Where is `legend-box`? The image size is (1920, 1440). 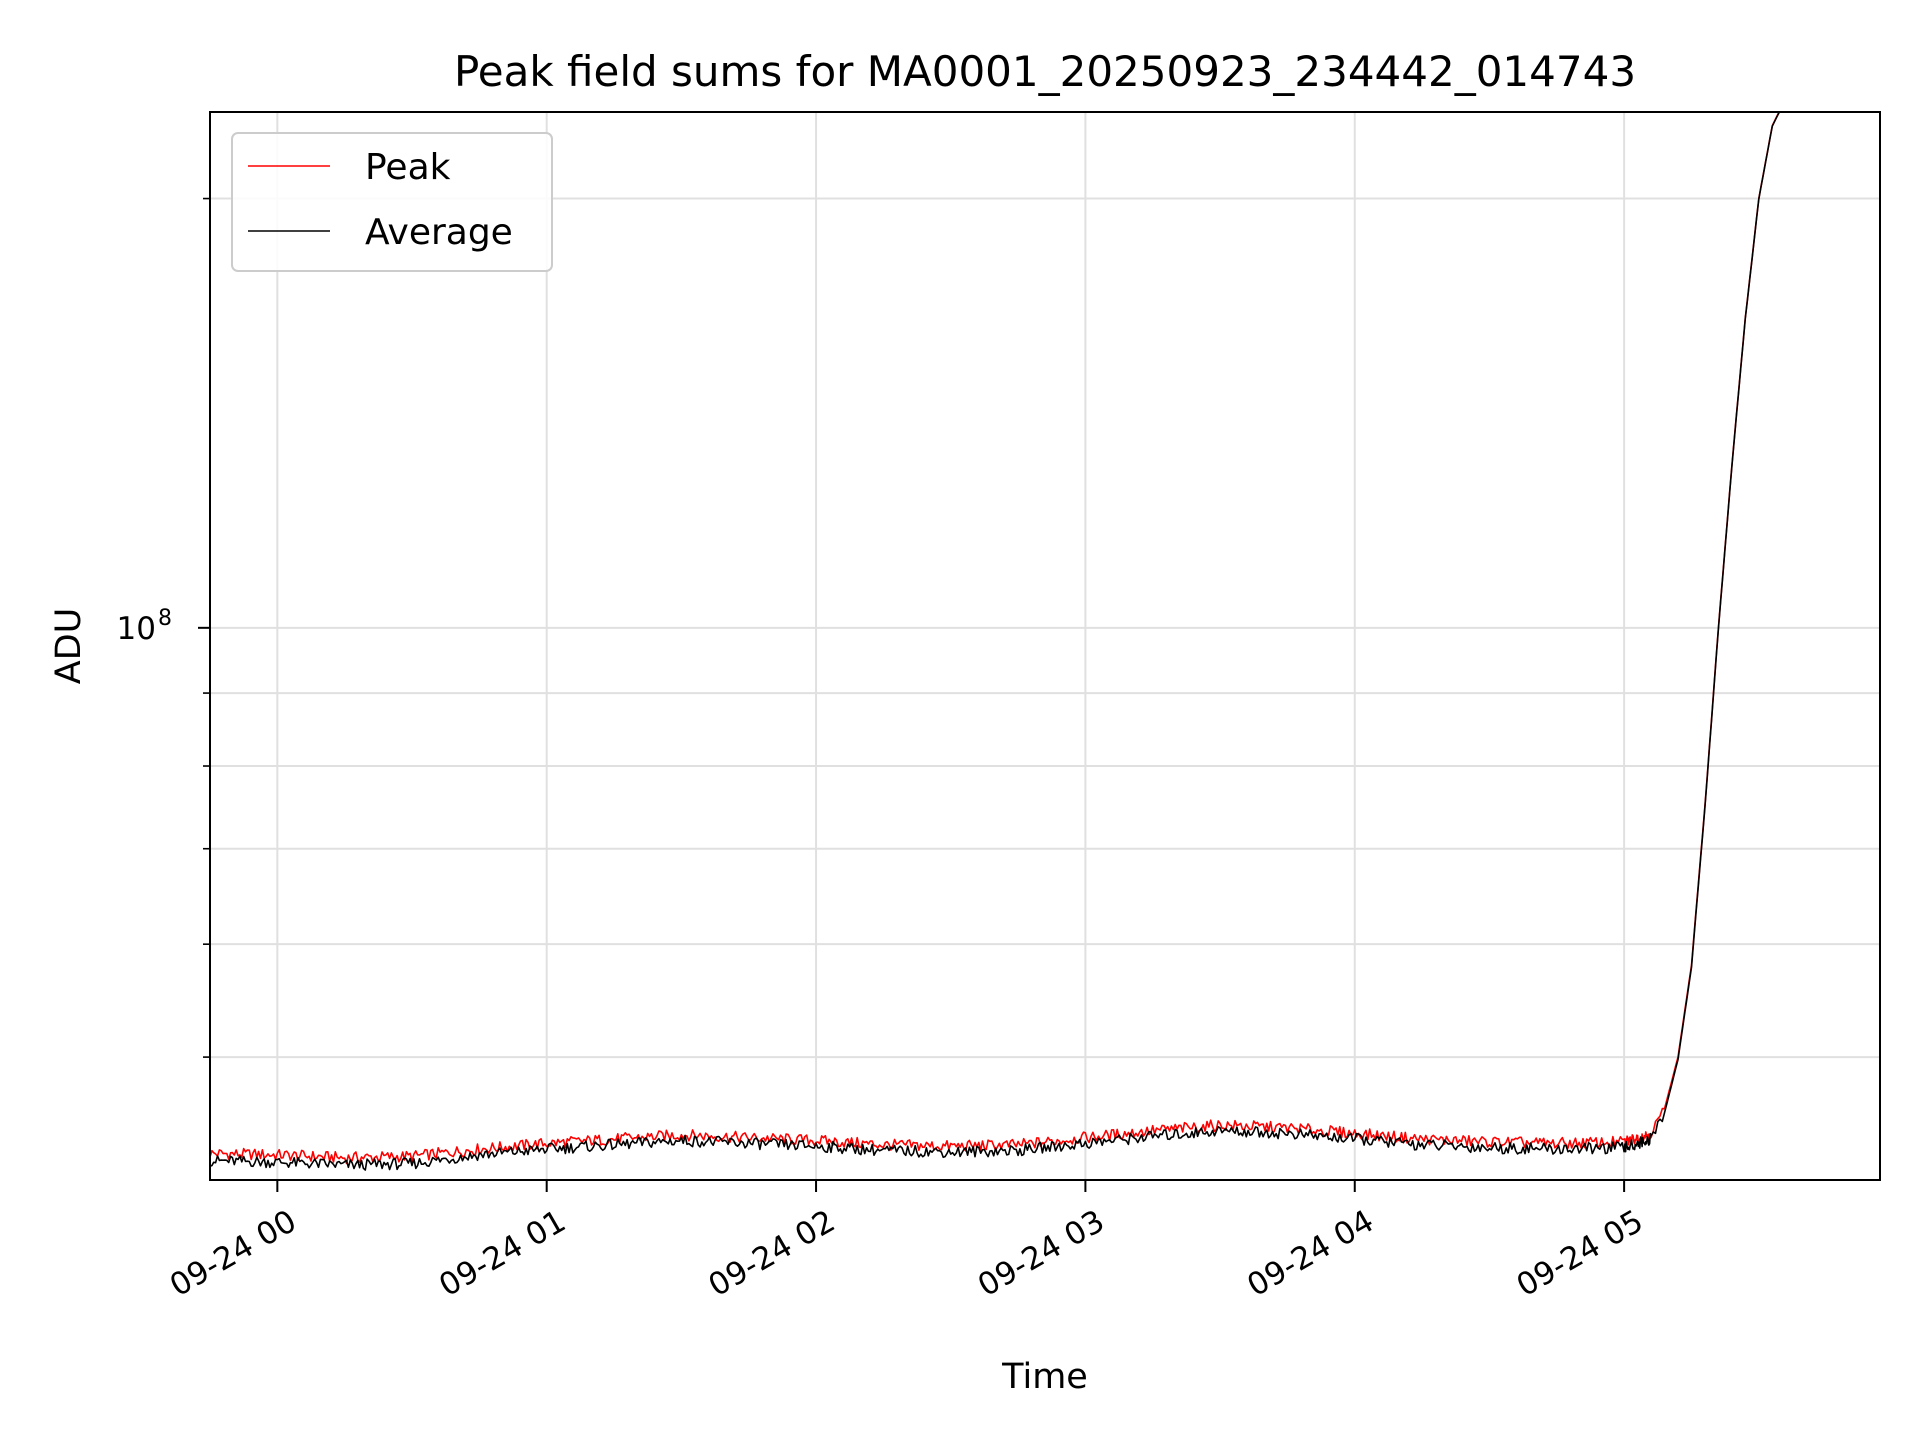
legend-box is located at coordinates (392, 202).